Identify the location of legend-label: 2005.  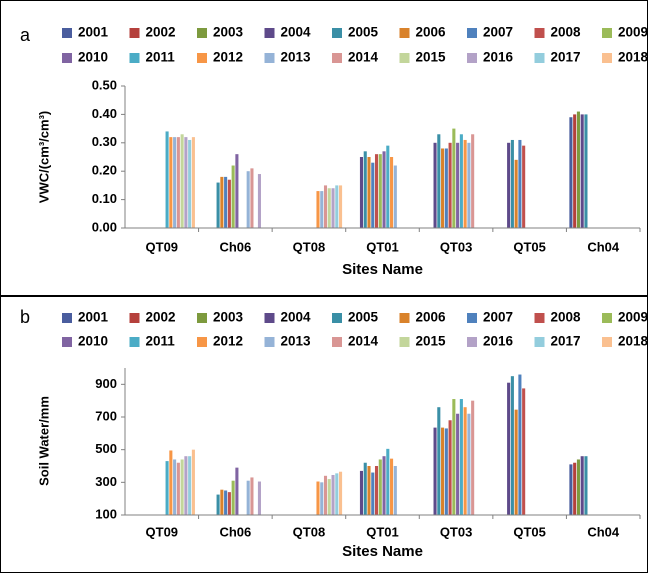
(363, 317).